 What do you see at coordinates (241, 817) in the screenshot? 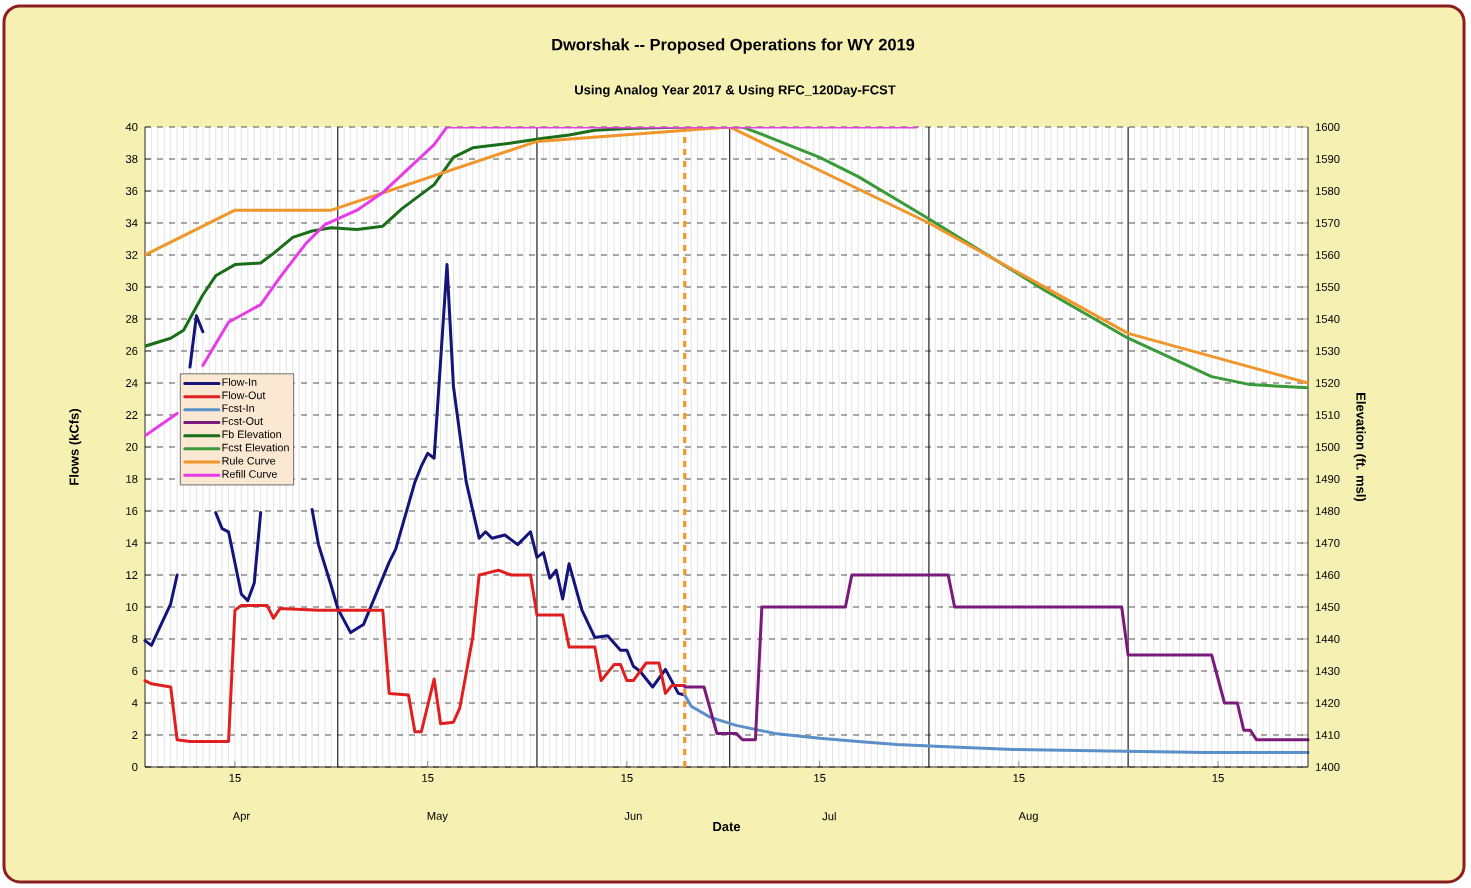
I see `text: Apr` at bounding box center [241, 817].